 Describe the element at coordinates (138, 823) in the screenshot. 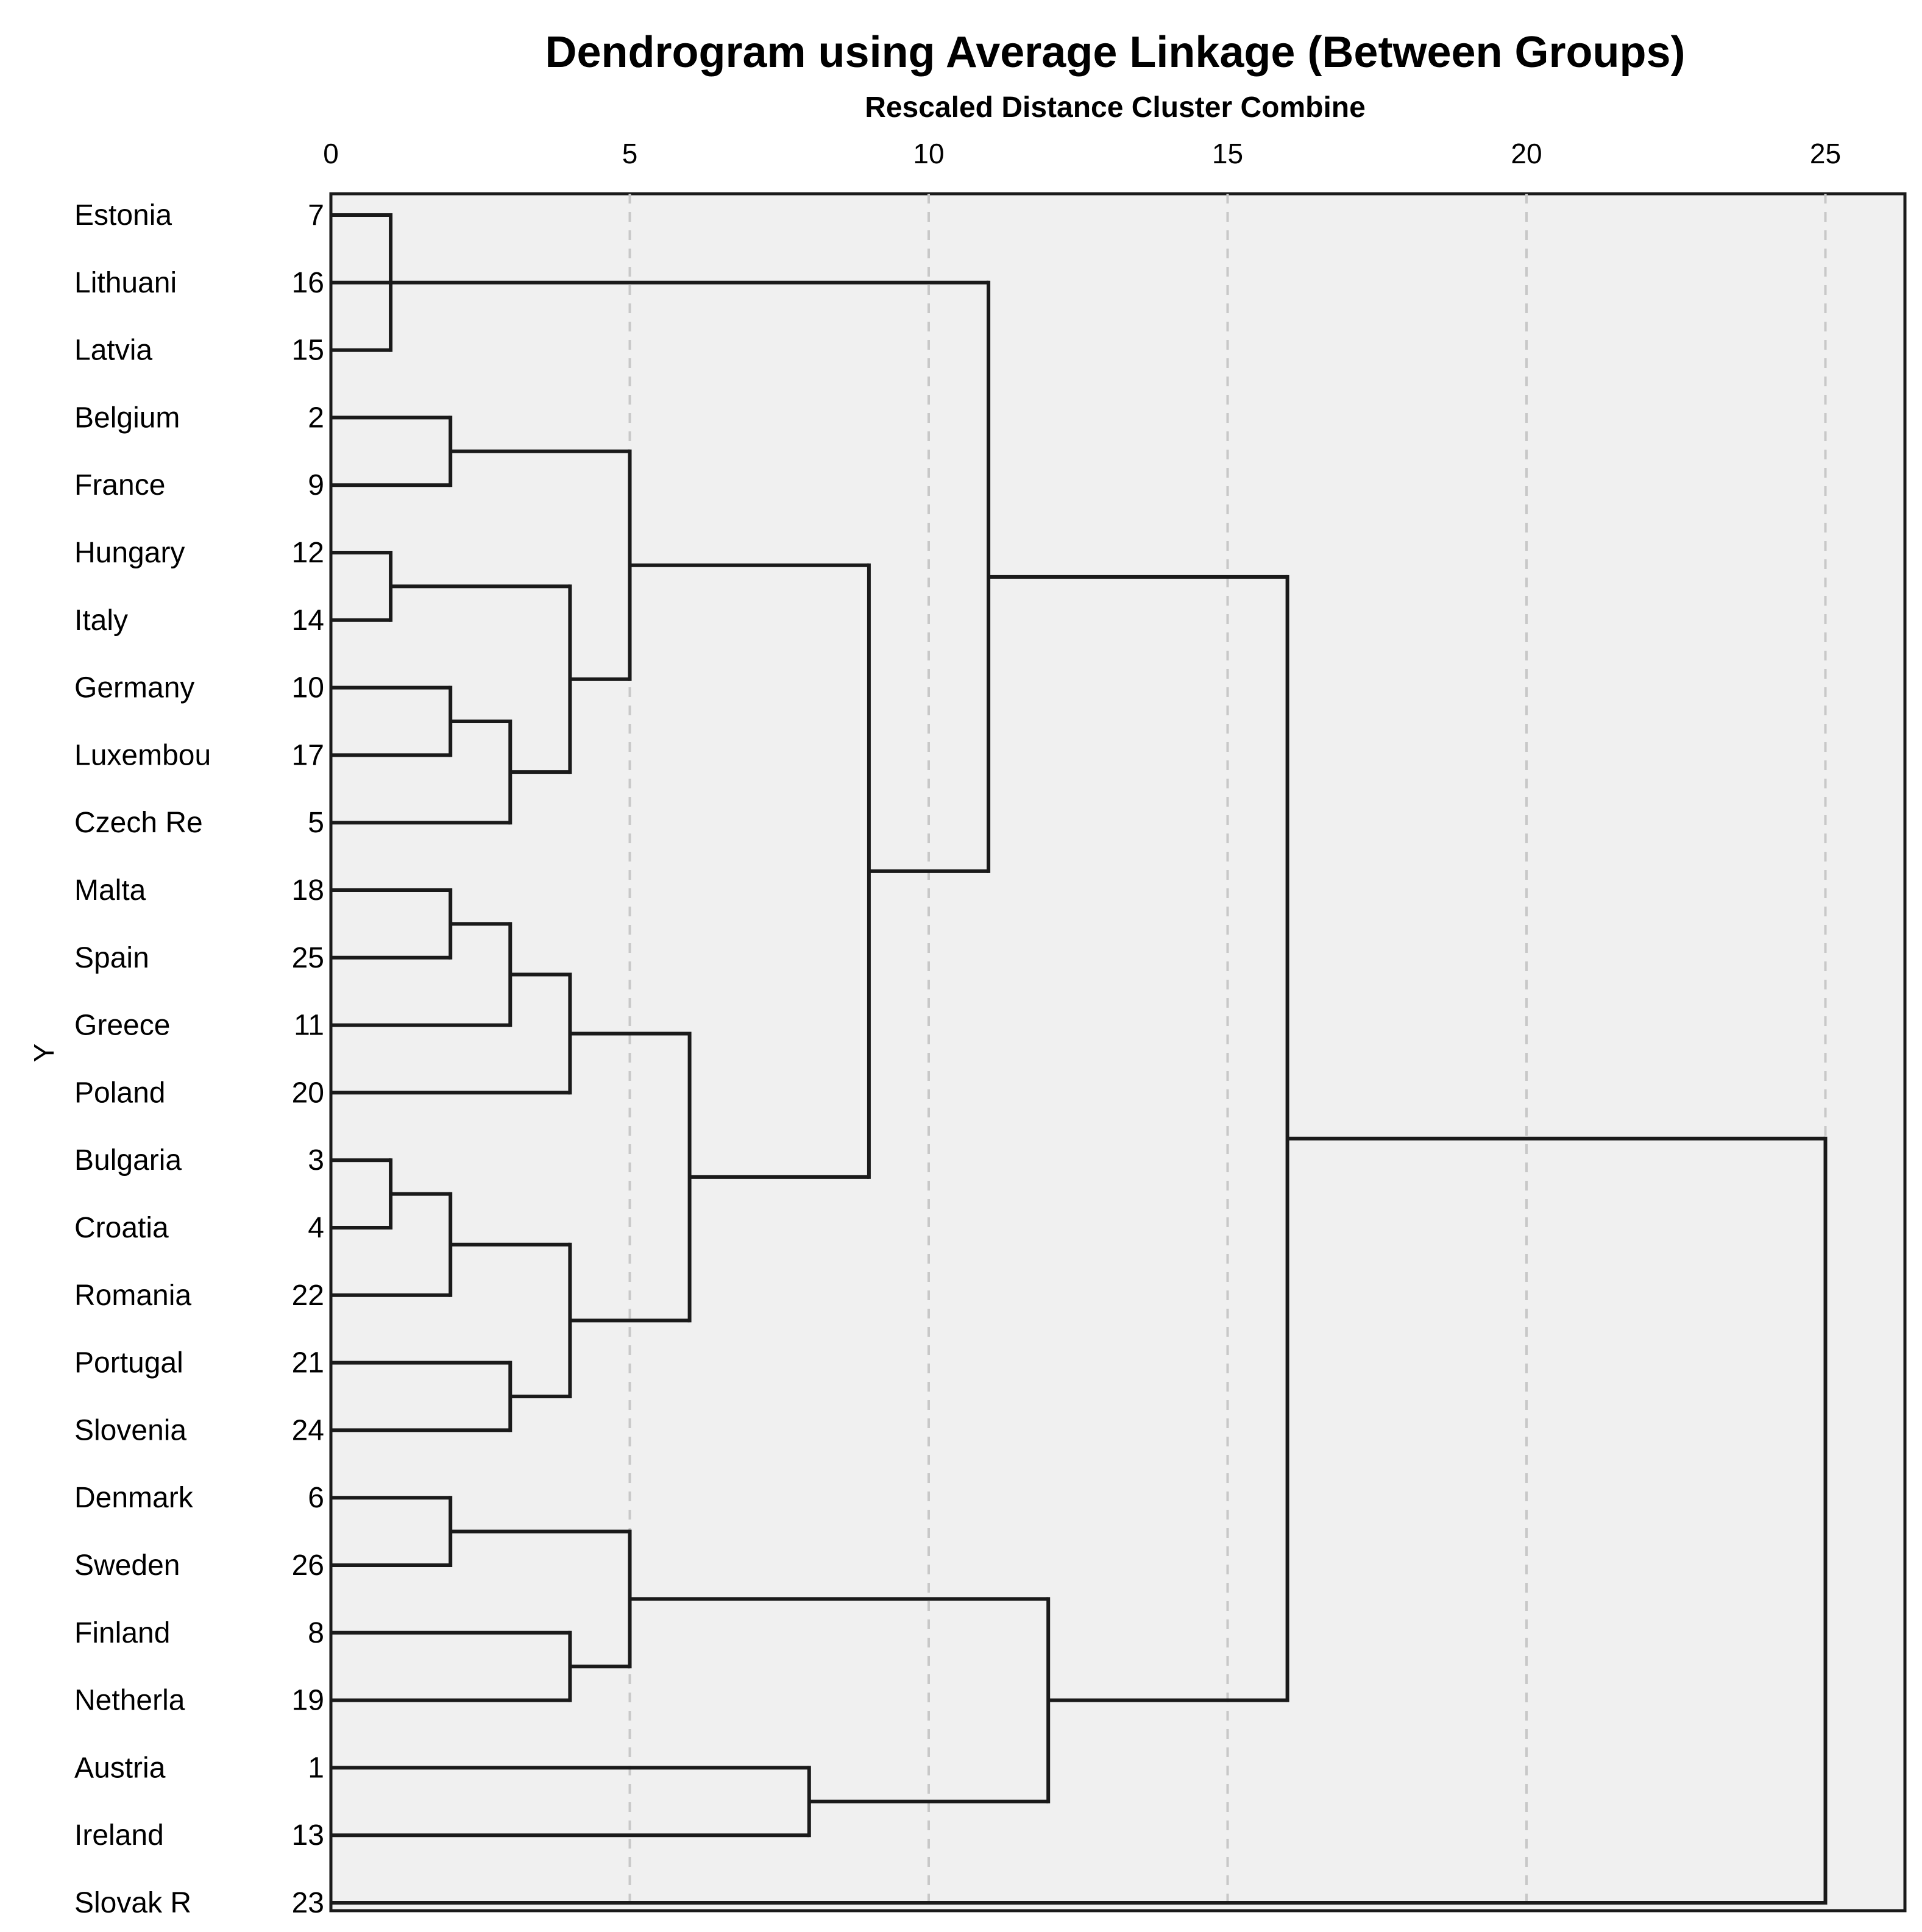

I see `leaf-country-label: Czech Re` at that location.